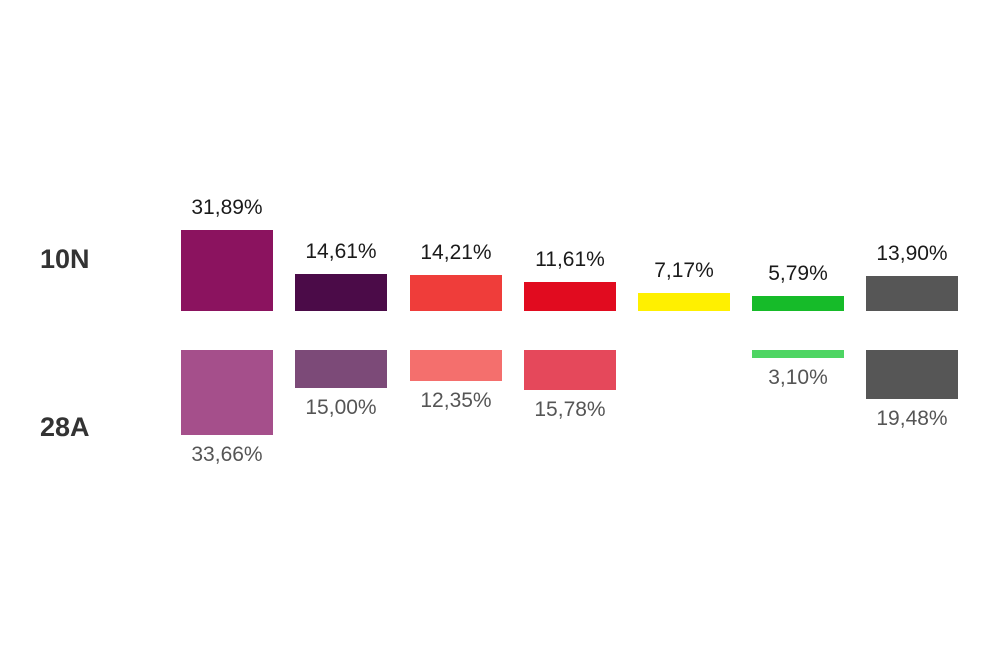 This screenshot has height=648, width=999. I want to click on value-label-10n-1: 31,89%, so click(227, 207).